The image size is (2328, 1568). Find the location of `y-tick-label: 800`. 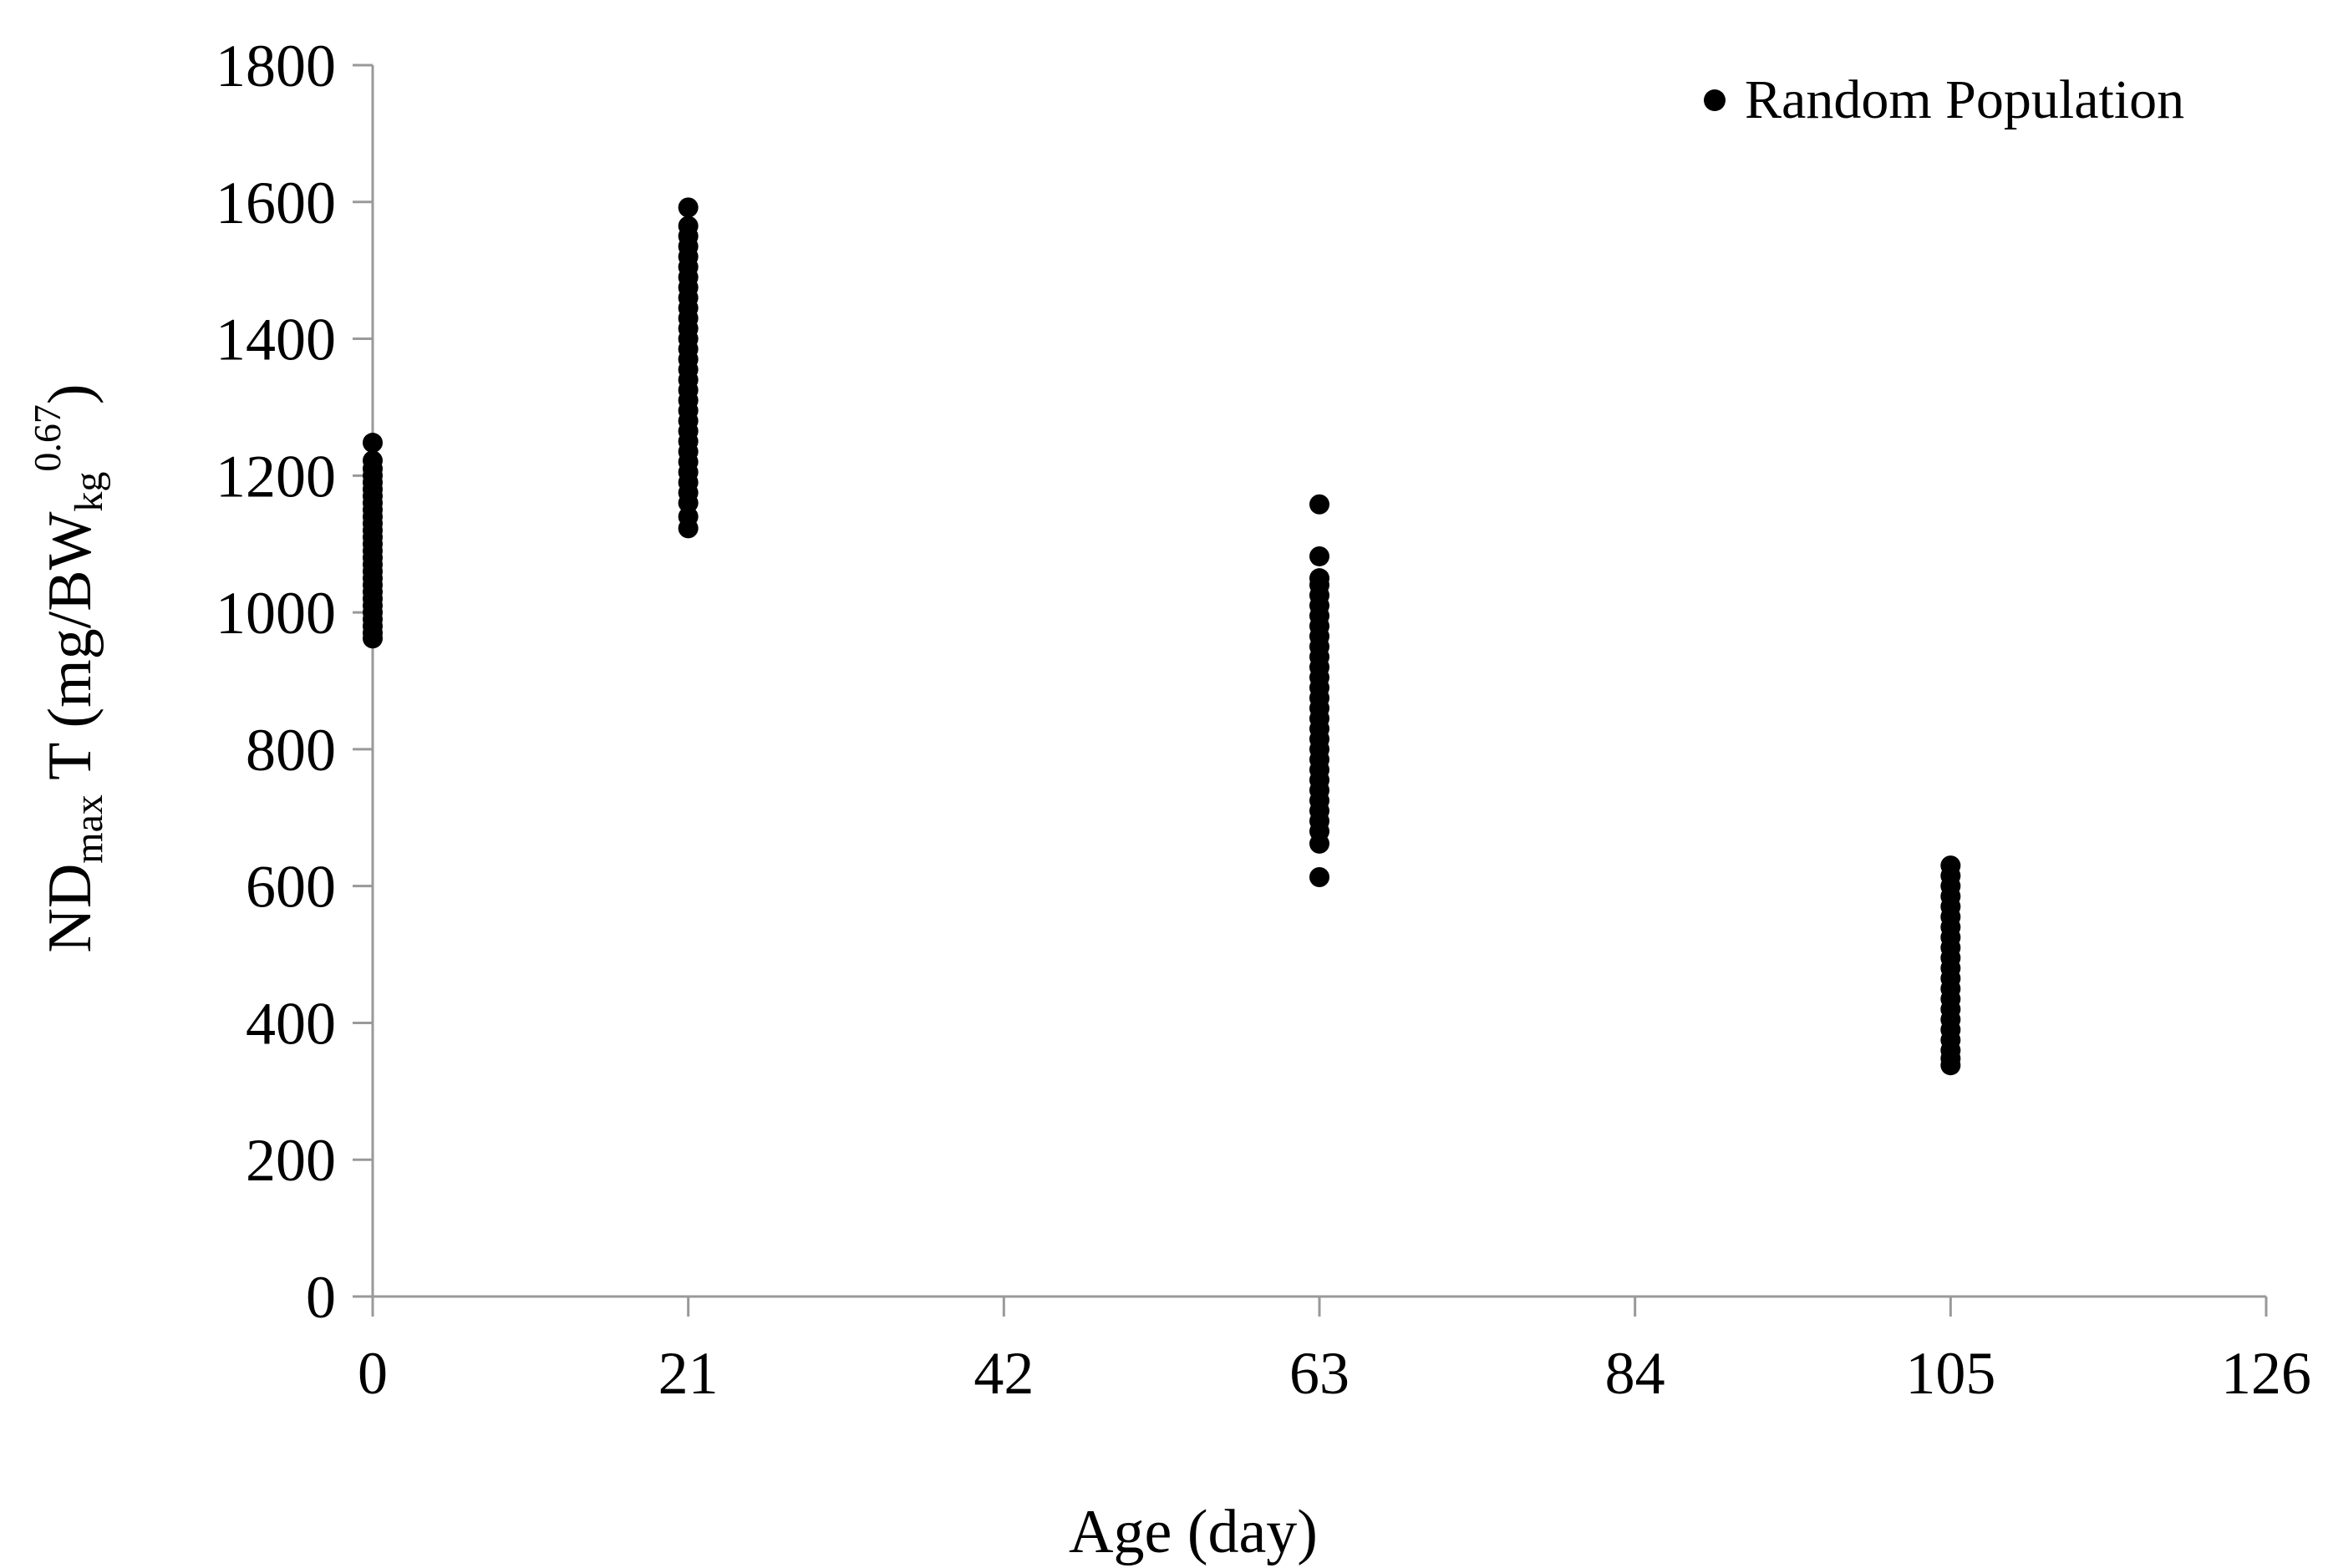

y-tick-label: 800 is located at coordinates (291, 751).